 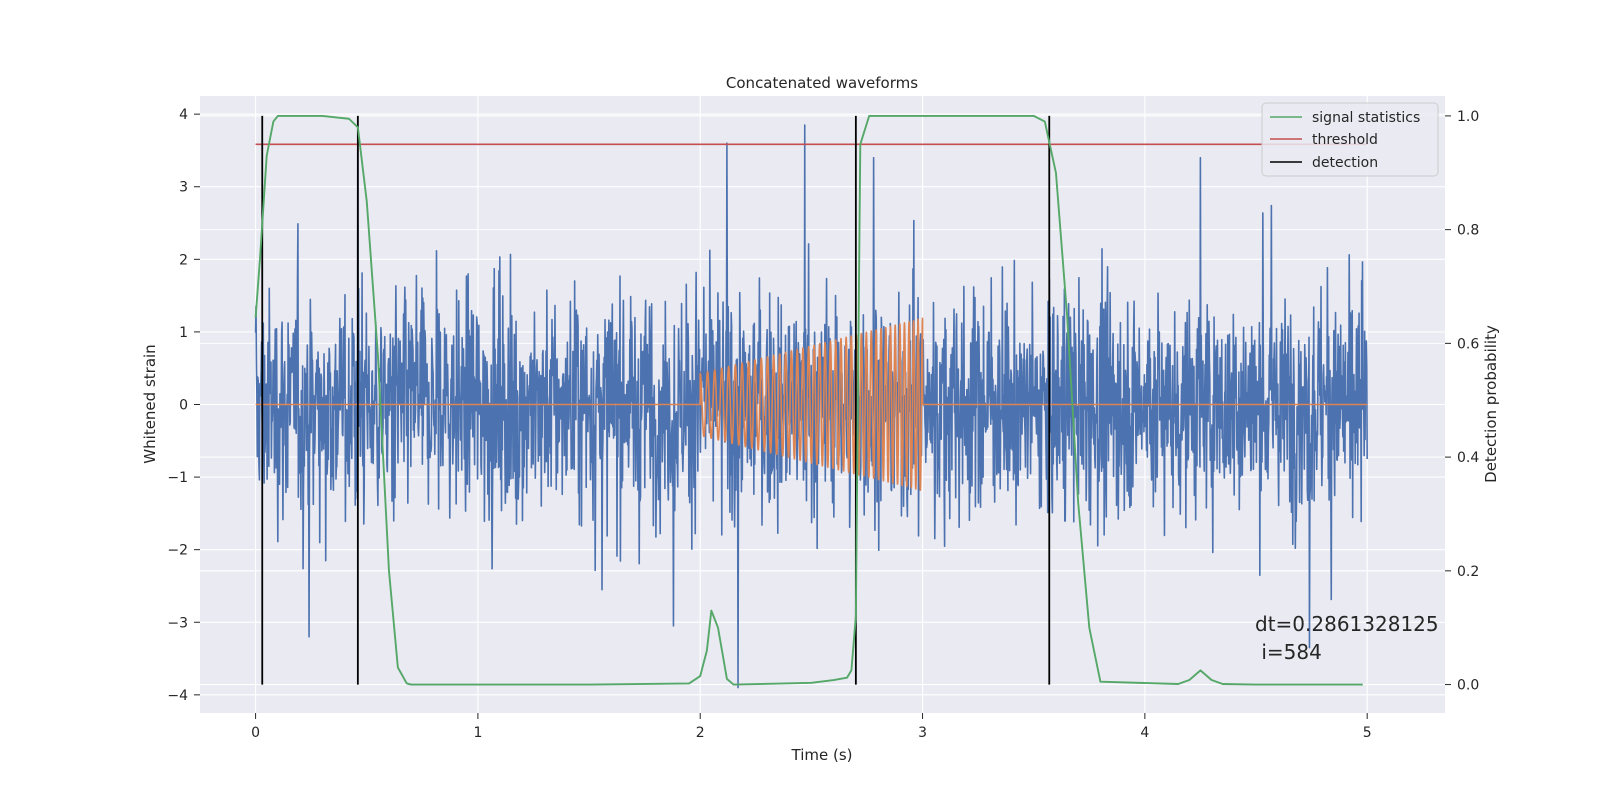 What do you see at coordinates (700, 733) in the screenshot?
I see `x-tick-label: 2` at bounding box center [700, 733].